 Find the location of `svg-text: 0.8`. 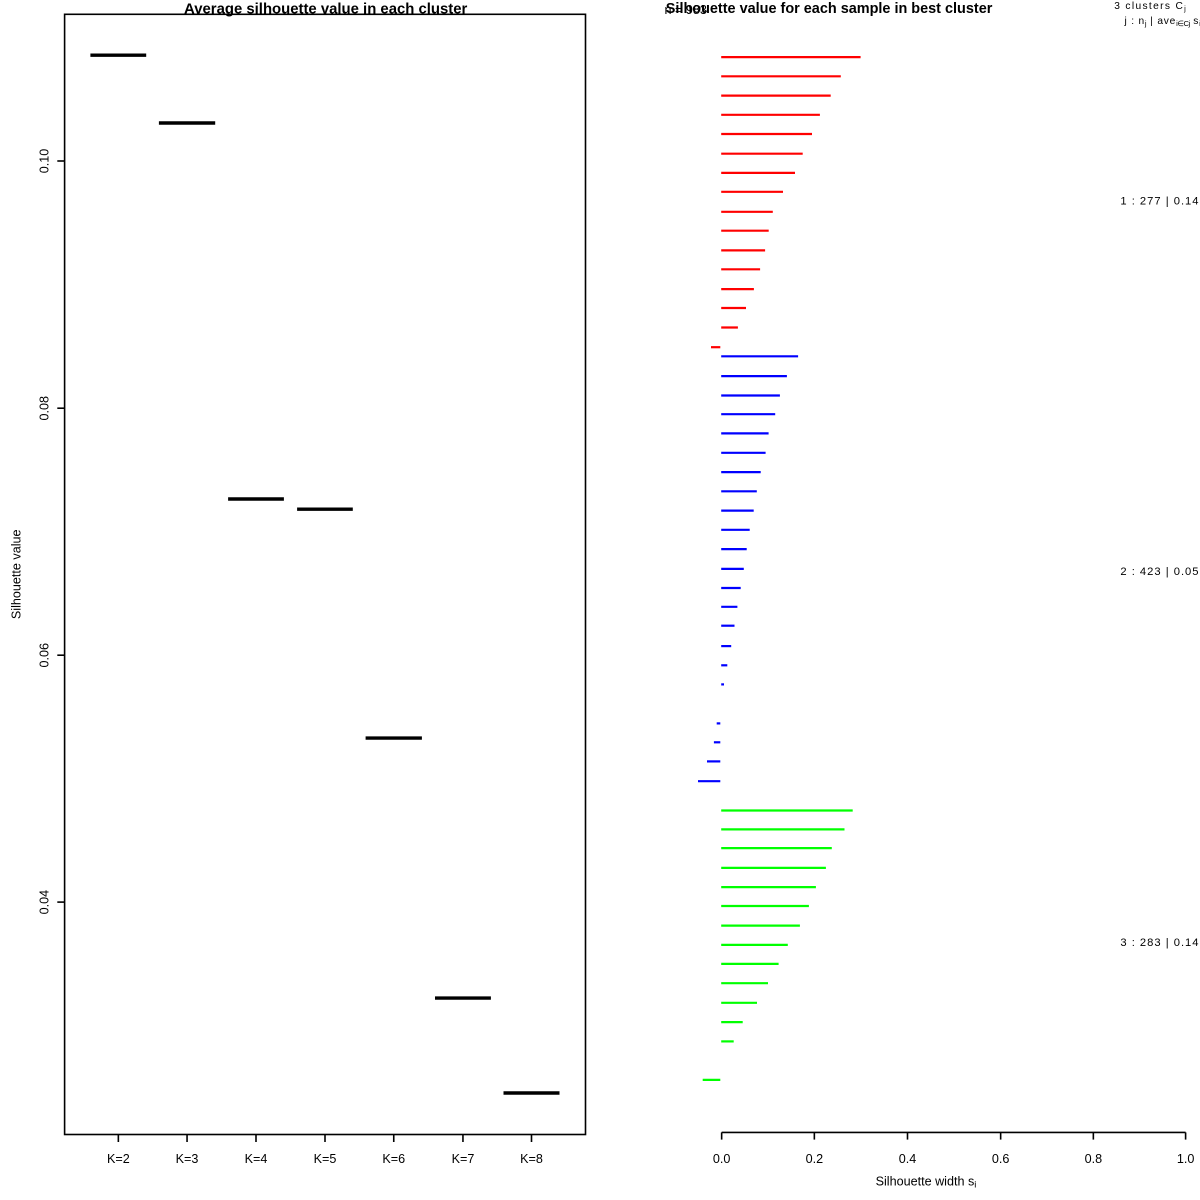

svg-text: 0.8 is located at coordinates (1094, 1159).